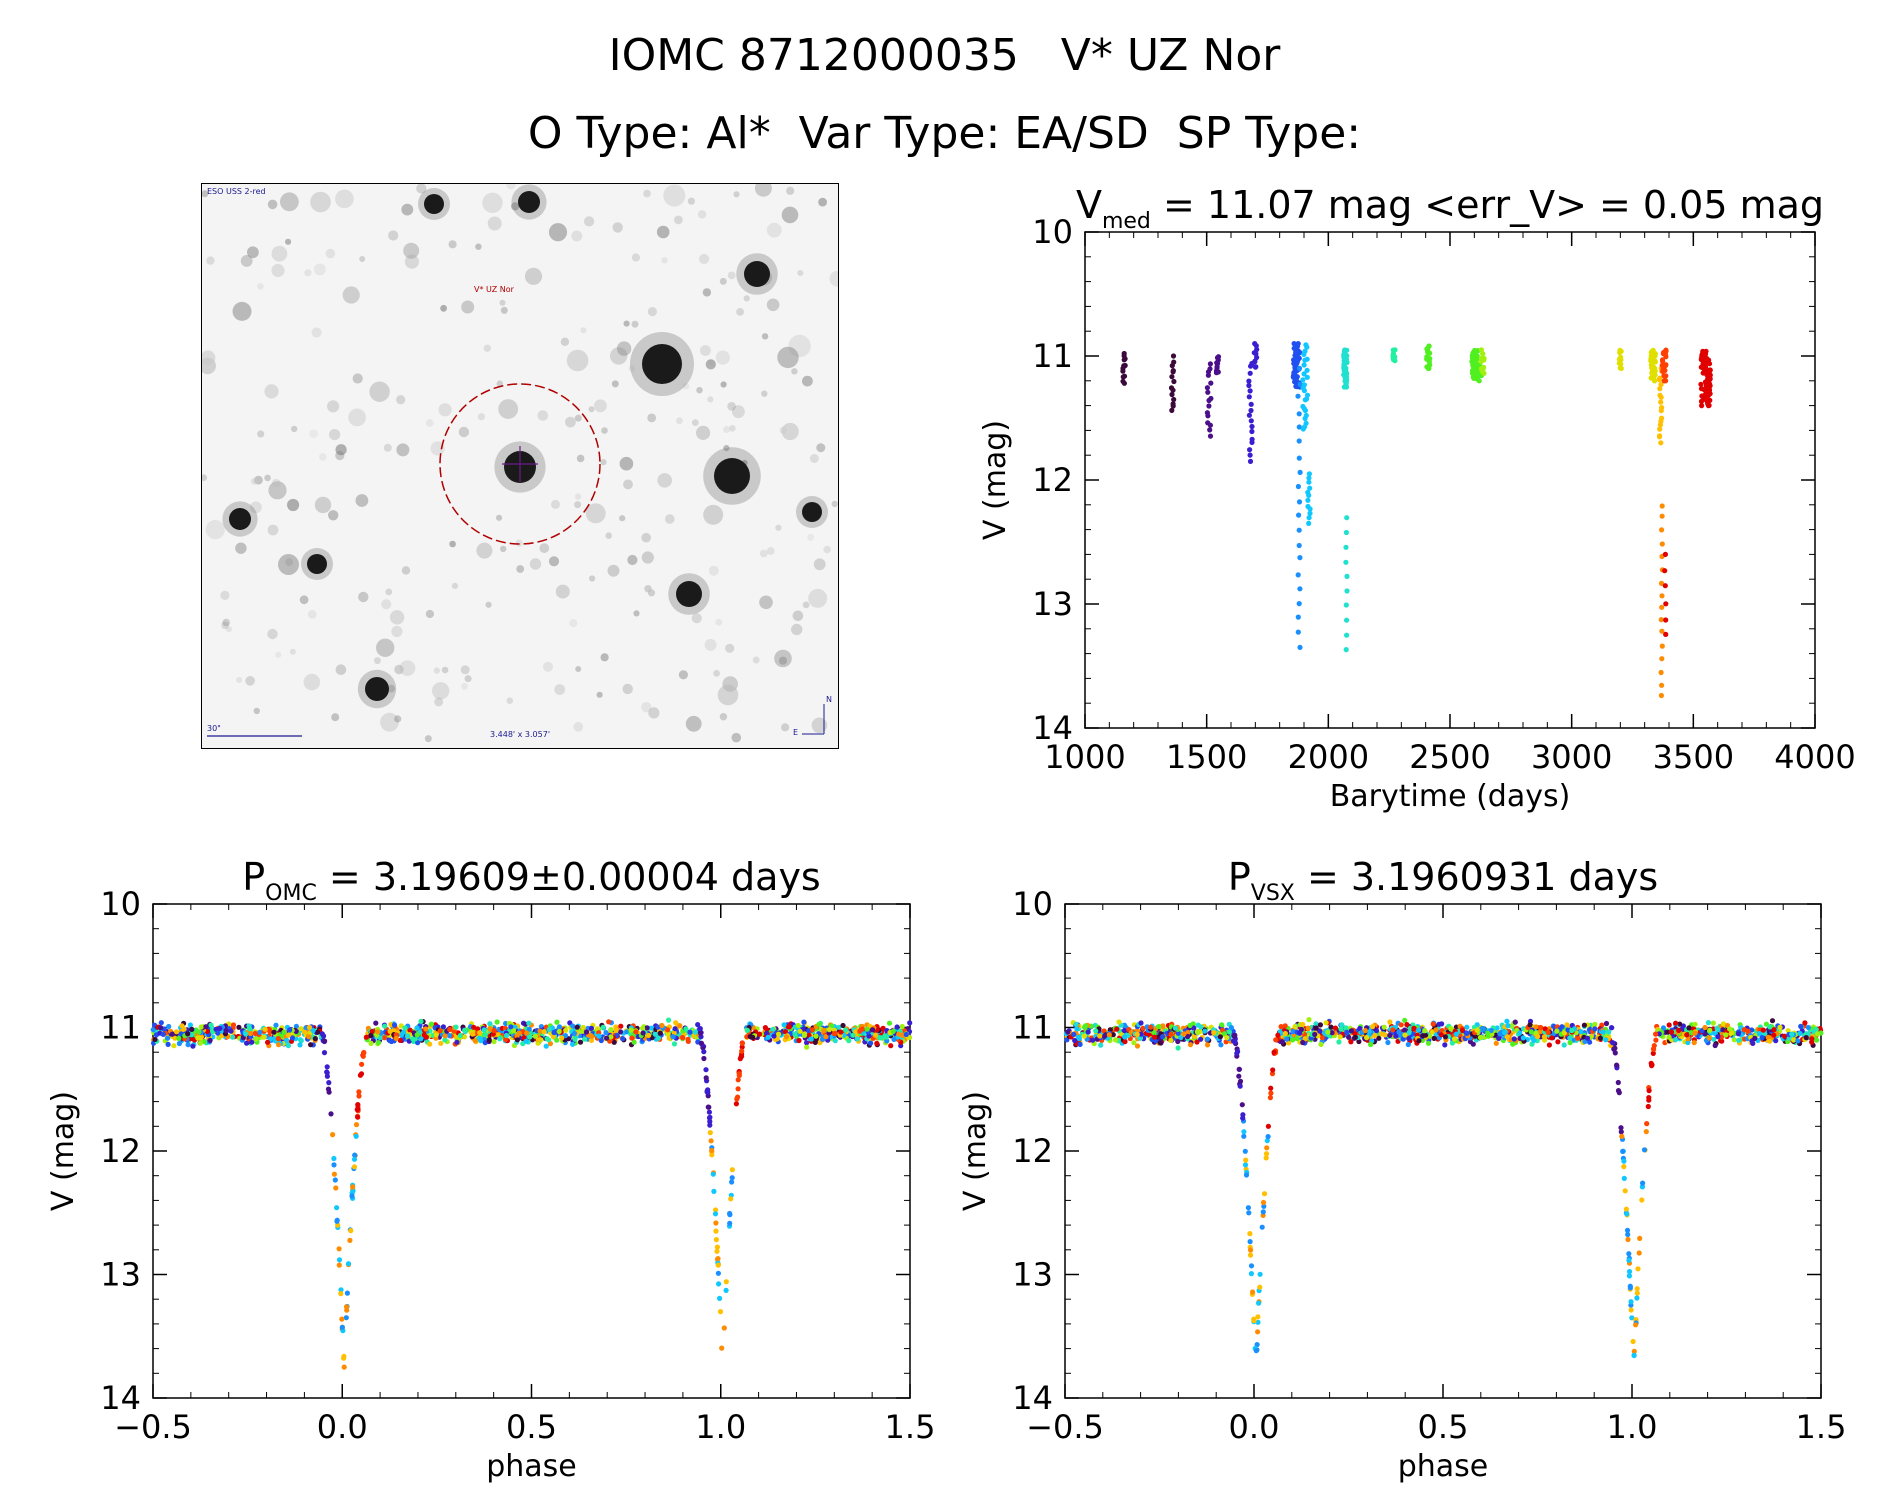  I want to click on chart-title: PVSX = 3.1960931 days, so click(1443, 880).